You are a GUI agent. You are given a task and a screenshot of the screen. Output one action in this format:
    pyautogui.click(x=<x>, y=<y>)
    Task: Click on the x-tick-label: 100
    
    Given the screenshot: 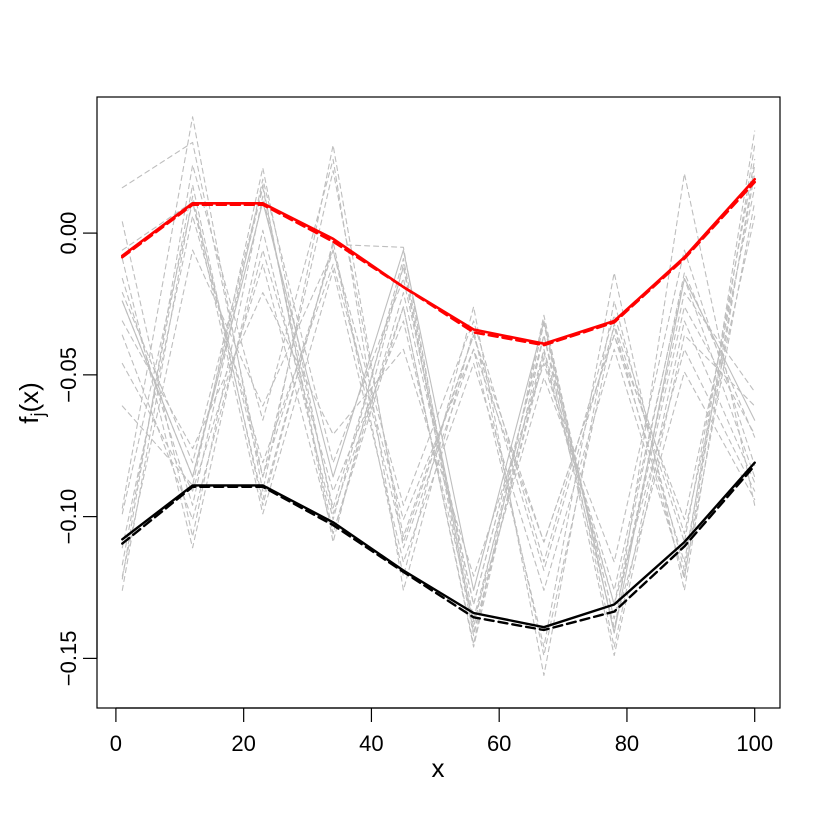 What is the action you would take?
    pyautogui.click(x=754, y=743)
    